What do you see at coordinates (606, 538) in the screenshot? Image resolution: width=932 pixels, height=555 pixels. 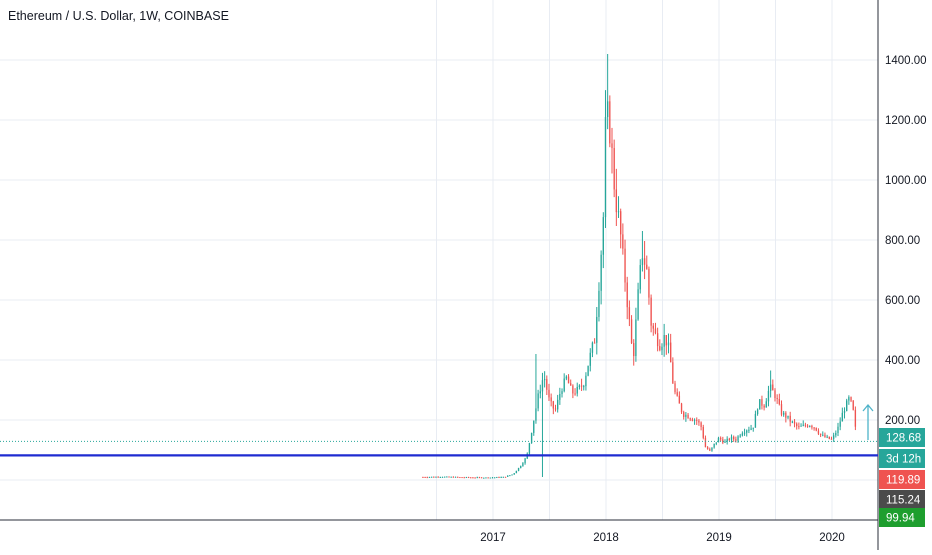 I see `x-tick-label: 2018` at bounding box center [606, 538].